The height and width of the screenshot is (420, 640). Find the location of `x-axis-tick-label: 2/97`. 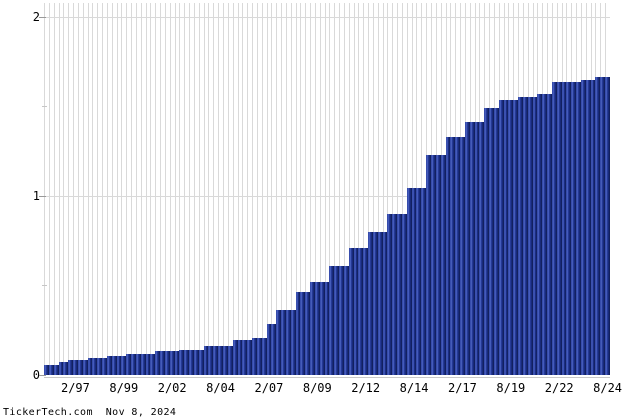

x-axis-tick-label: 2/97 is located at coordinates (75, 388).